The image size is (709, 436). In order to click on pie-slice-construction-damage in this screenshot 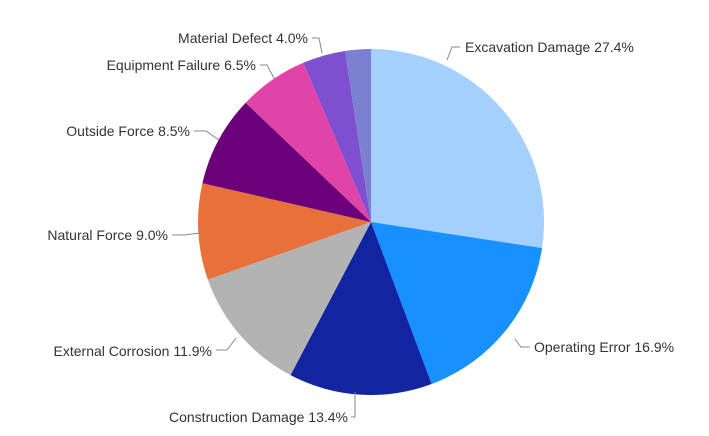, I will do `click(361, 308)`.